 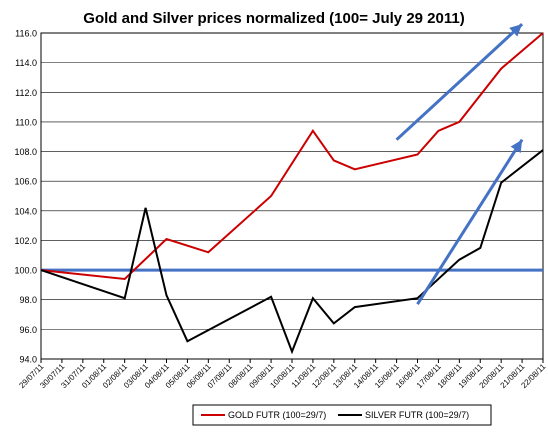 What do you see at coordinates (25, 211) in the screenshot?
I see `y-tick-label: 104.0` at bounding box center [25, 211].